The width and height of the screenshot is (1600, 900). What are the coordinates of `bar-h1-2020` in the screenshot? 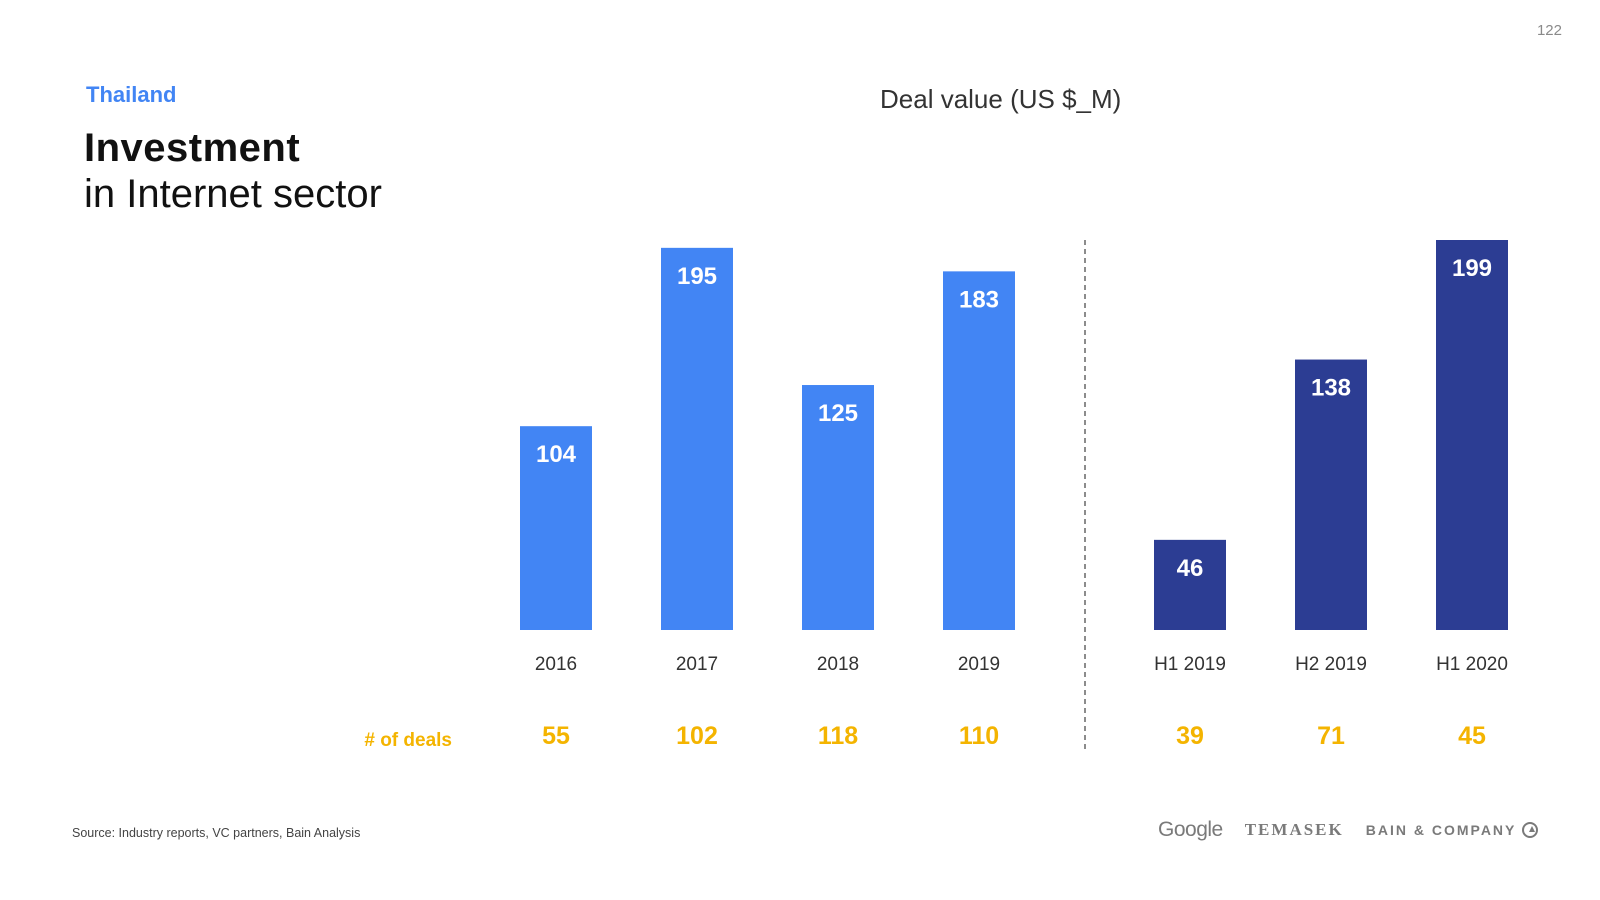 It's located at (1472, 435).